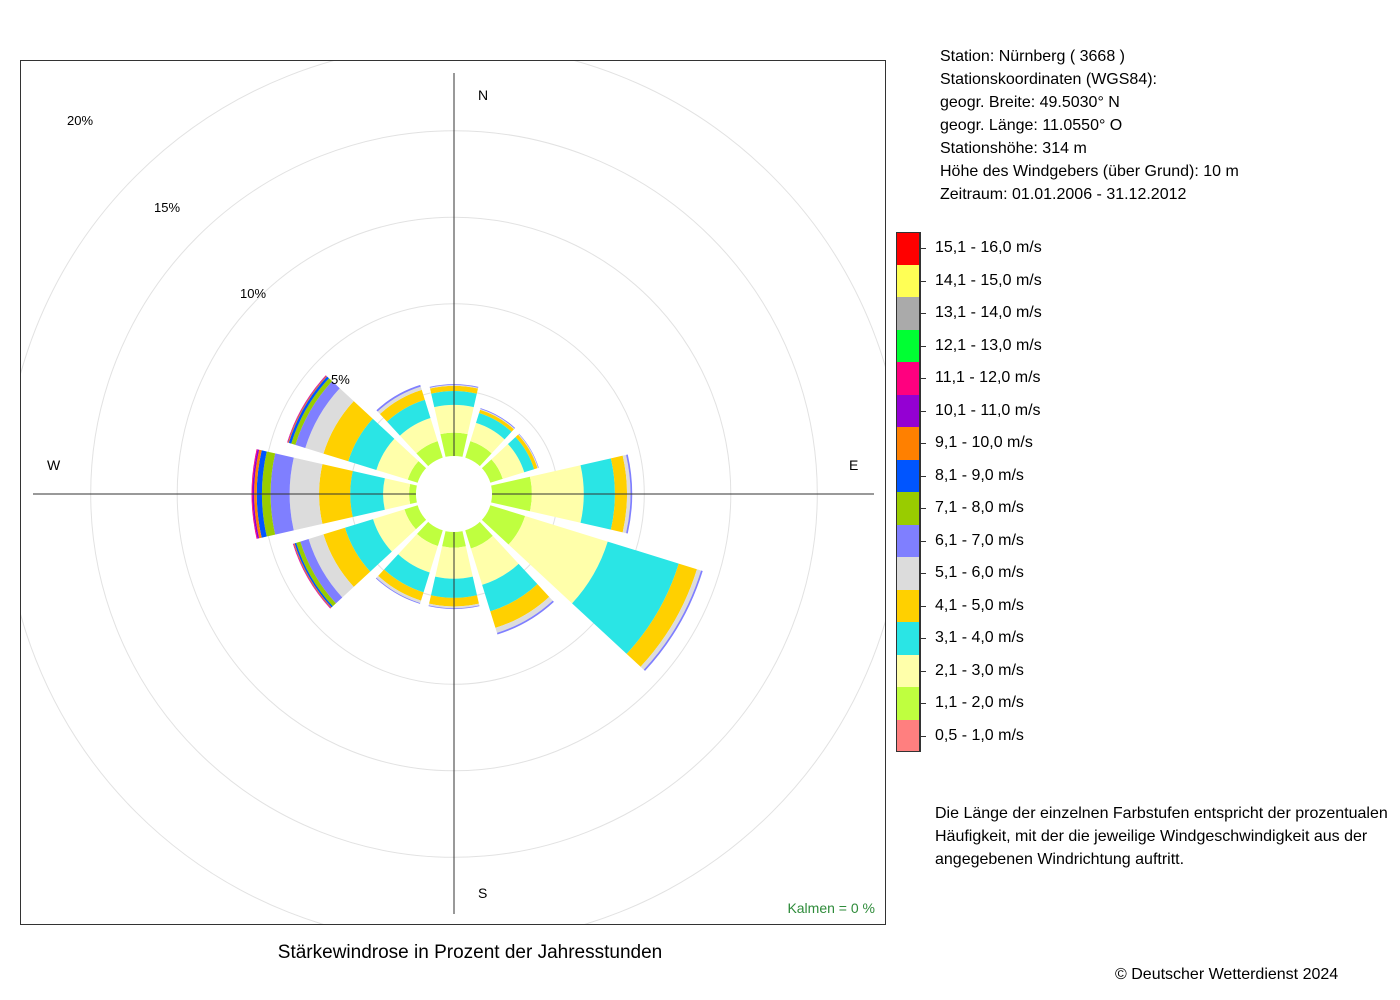 Image resolution: width=1400 pixels, height=1000 pixels. Describe the element at coordinates (1096, 410) in the screenshot. I see `legend-item: 10,1 - 11,0 m/s` at that location.